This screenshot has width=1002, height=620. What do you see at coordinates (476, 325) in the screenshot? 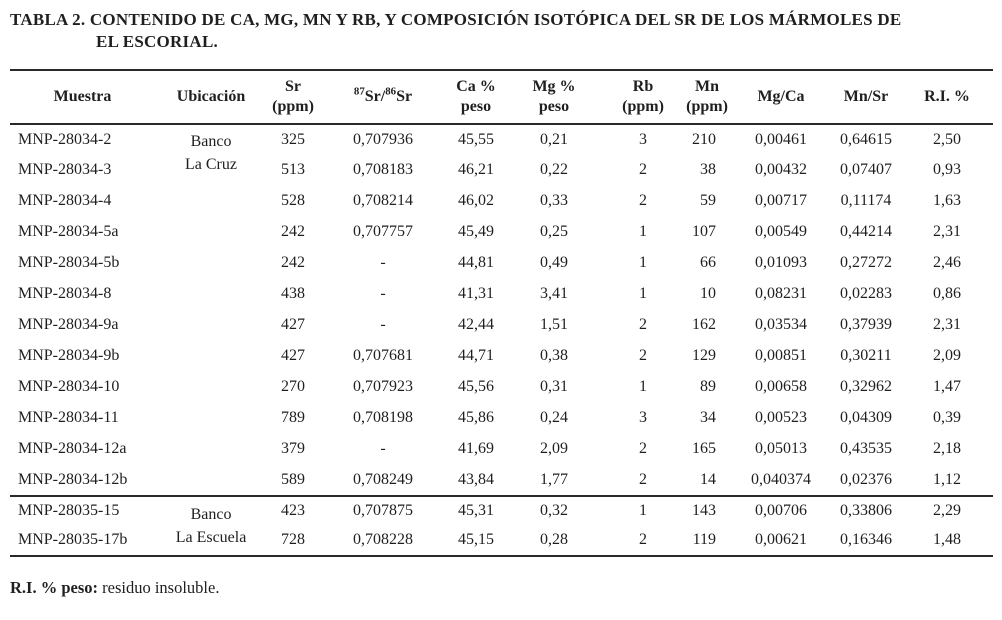
I see `cell-ca: 42,44` at bounding box center [476, 325].